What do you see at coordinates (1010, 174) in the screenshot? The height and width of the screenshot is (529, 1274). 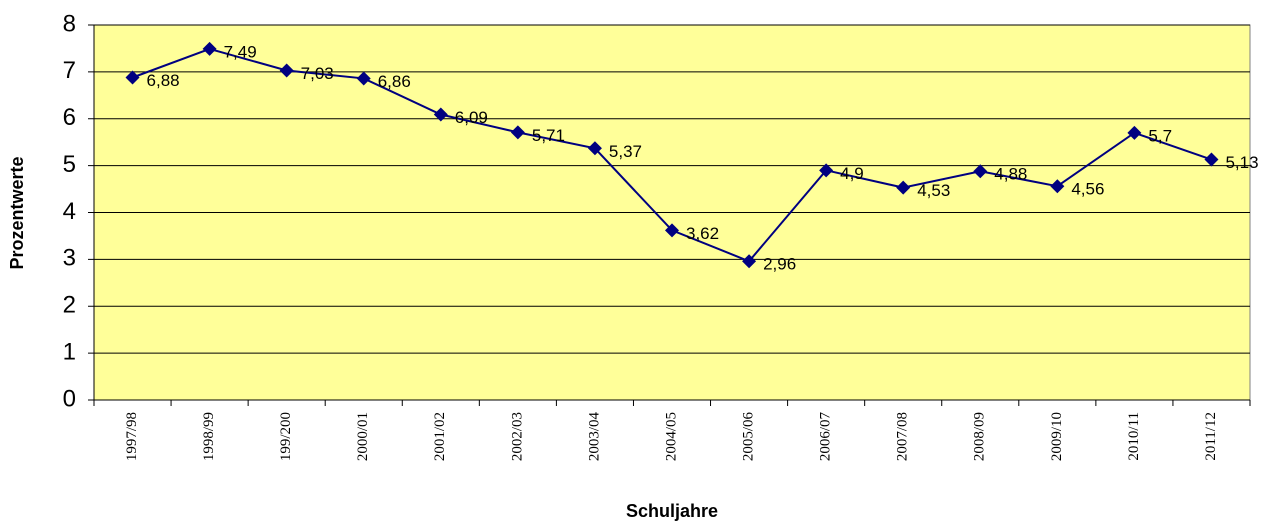 I see `value-label: 4,88` at bounding box center [1010, 174].